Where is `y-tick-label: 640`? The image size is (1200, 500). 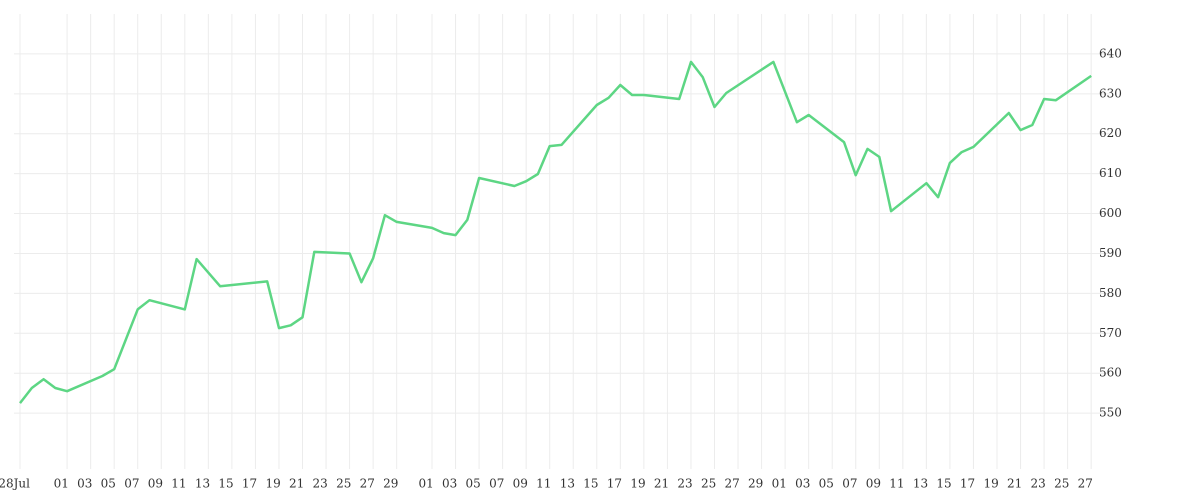 y-tick-label: 640 is located at coordinates (1110, 53).